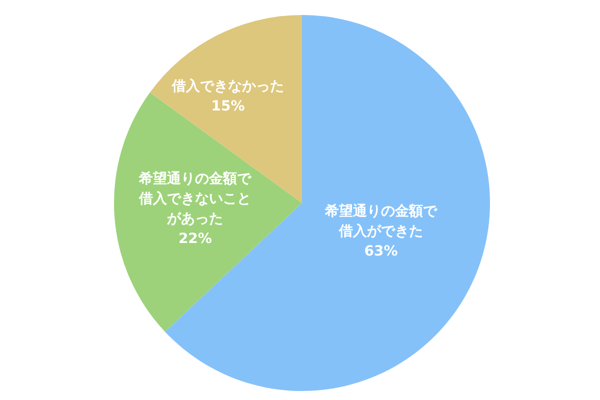 Image resolution: width=600 pixels, height=400 pixels. What do you see at coordinates (227, 86) in the screenshot?
I see `slice-label: 借入できなかった` at bounding box center [227, 86].